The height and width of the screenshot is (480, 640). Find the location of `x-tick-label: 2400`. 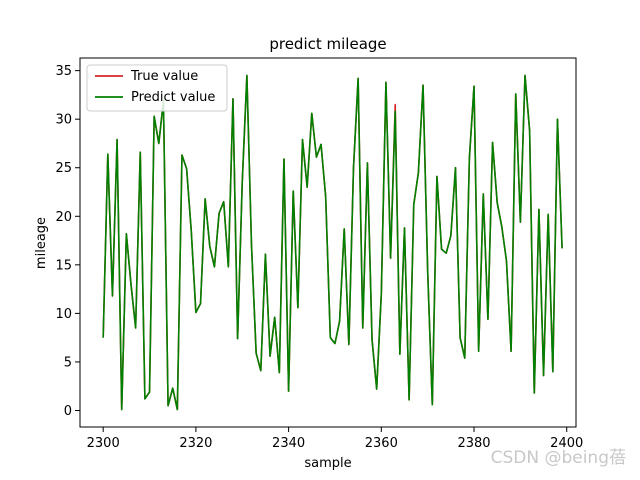

x-tick-label: 2400 is located at coordinates (566, 443).